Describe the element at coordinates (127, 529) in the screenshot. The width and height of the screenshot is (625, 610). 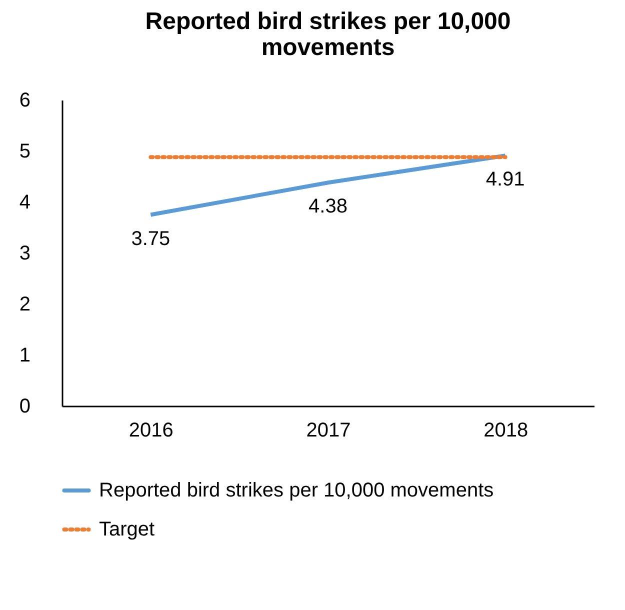
I see `legend-label: Target` at that location.